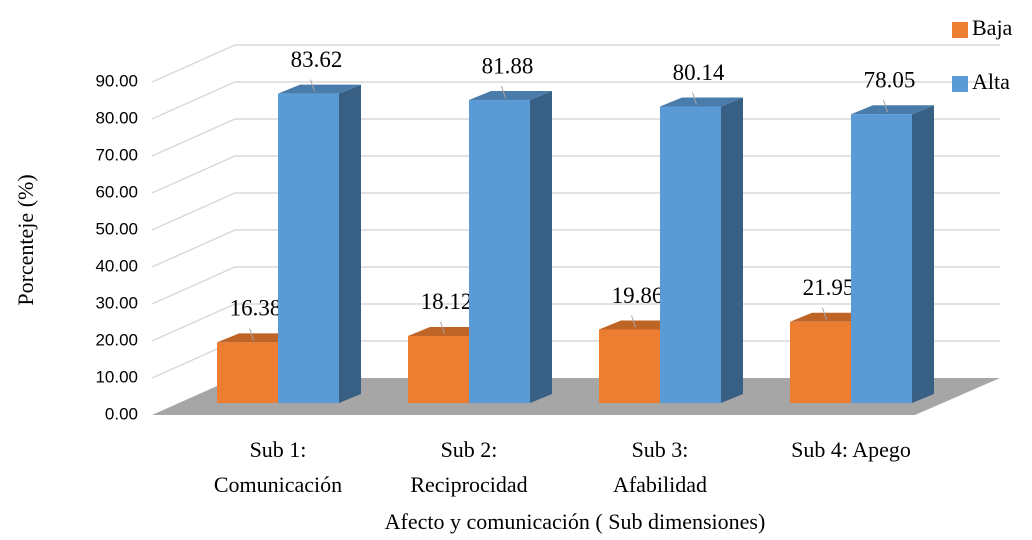 Image resolution: width=1032 pixels, height=540 pixels. What do you see at coordinates (116, 154) in the screenshot?
I see `y-tick-label: 70.00` at bounding box center [116, 154].